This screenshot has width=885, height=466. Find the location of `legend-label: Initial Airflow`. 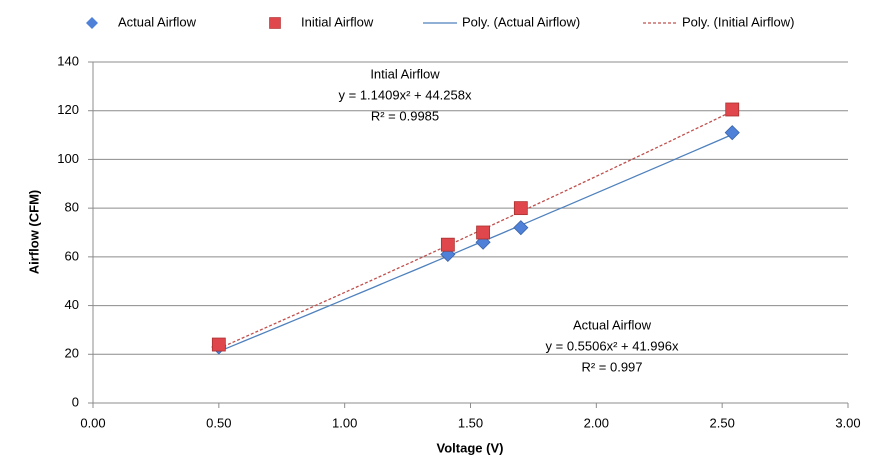

legend-label: Initial Airflow is located at coordinates (337, 21).